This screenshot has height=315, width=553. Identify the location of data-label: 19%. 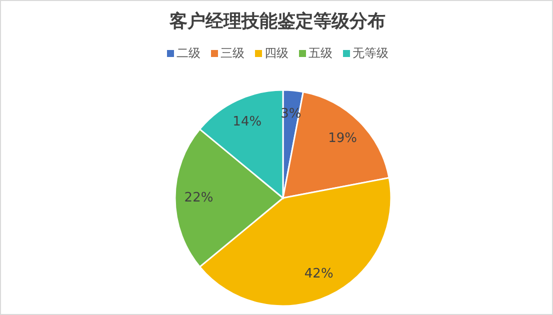
(343, 138).